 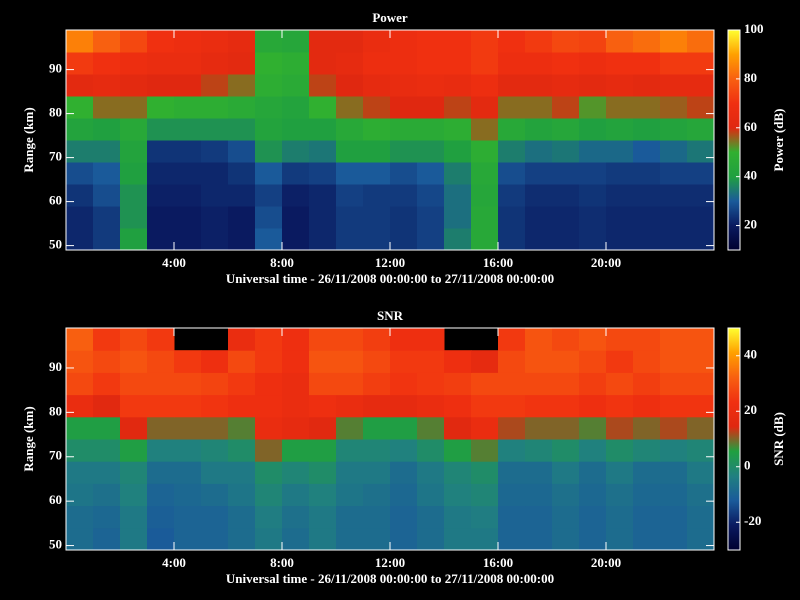 I want to click on y-tick-label: 90, so click(x=55, y=68).